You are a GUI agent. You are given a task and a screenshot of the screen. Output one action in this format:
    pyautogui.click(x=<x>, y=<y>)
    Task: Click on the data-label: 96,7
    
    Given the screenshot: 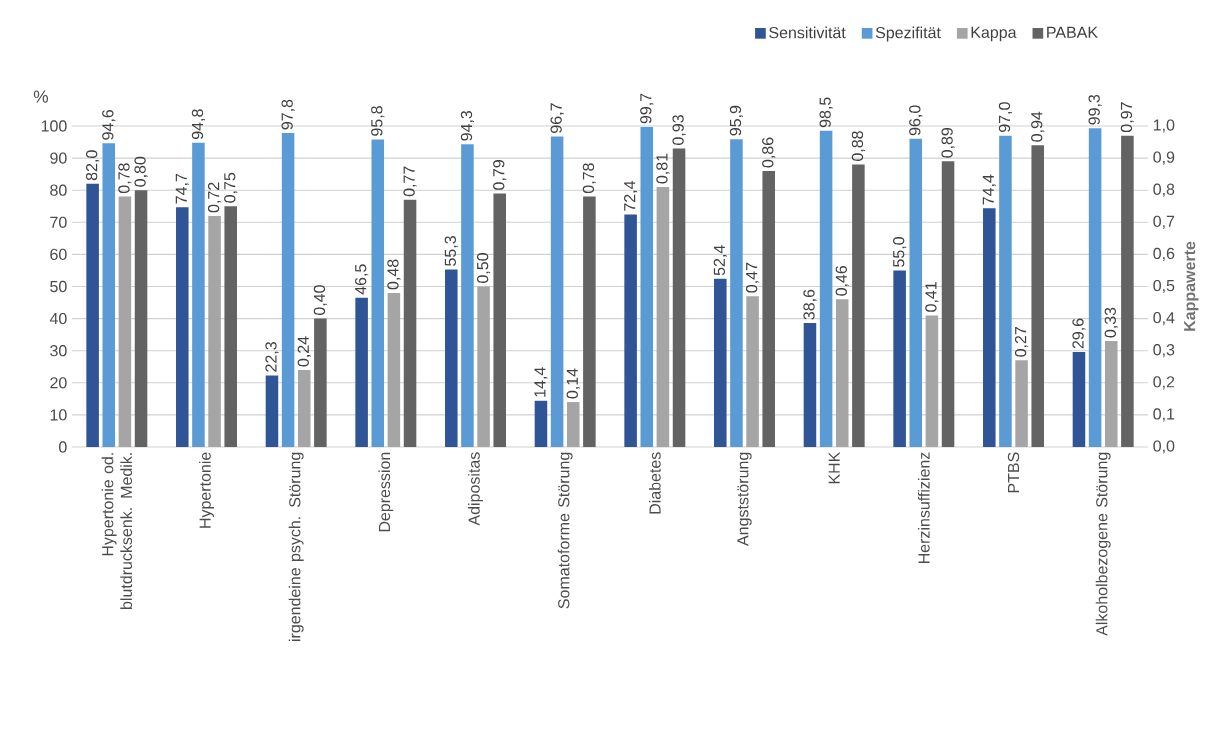 What is the action you would take?
    pyautogui.click(x=557, y=118)
    